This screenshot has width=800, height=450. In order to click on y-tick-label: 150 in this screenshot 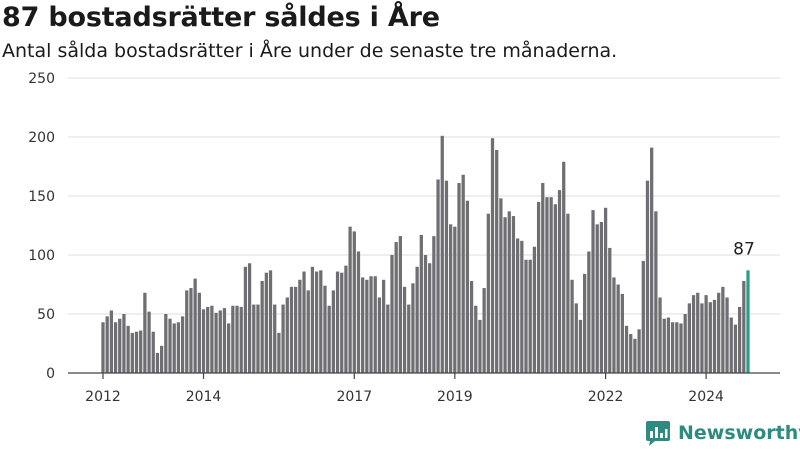, I will do `click(41, 197)`.